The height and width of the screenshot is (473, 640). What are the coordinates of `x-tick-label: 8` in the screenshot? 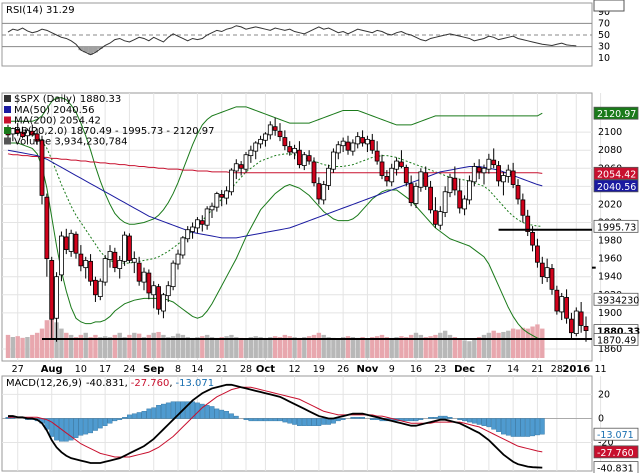 It's located at (178, 369).